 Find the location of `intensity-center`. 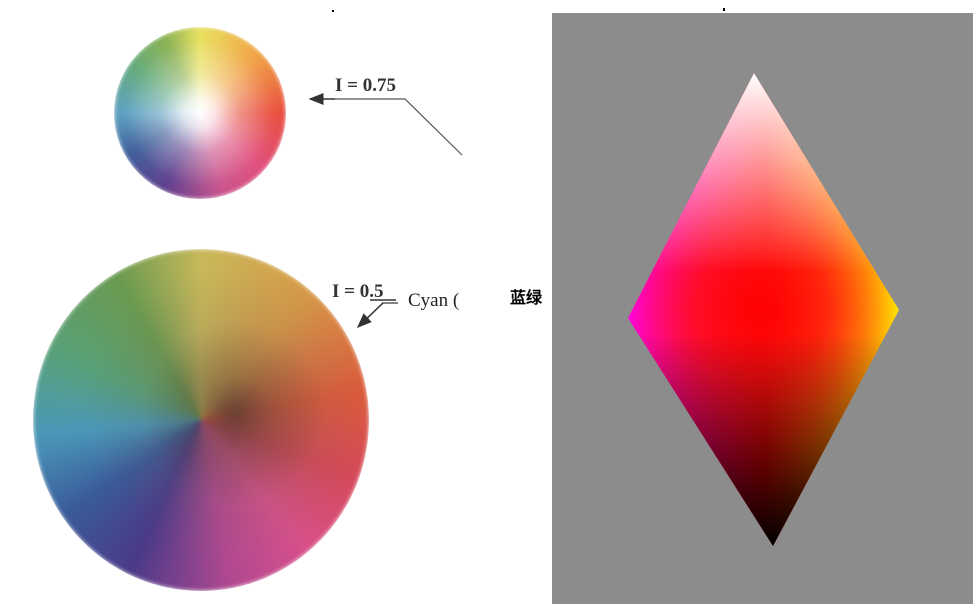

intensity-center is located at coordinates (200, 113).